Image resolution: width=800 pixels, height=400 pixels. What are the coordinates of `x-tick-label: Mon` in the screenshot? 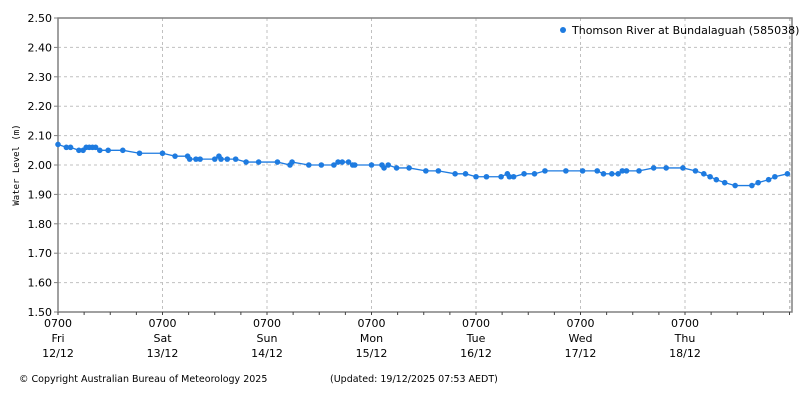 It's located at (371, 338).